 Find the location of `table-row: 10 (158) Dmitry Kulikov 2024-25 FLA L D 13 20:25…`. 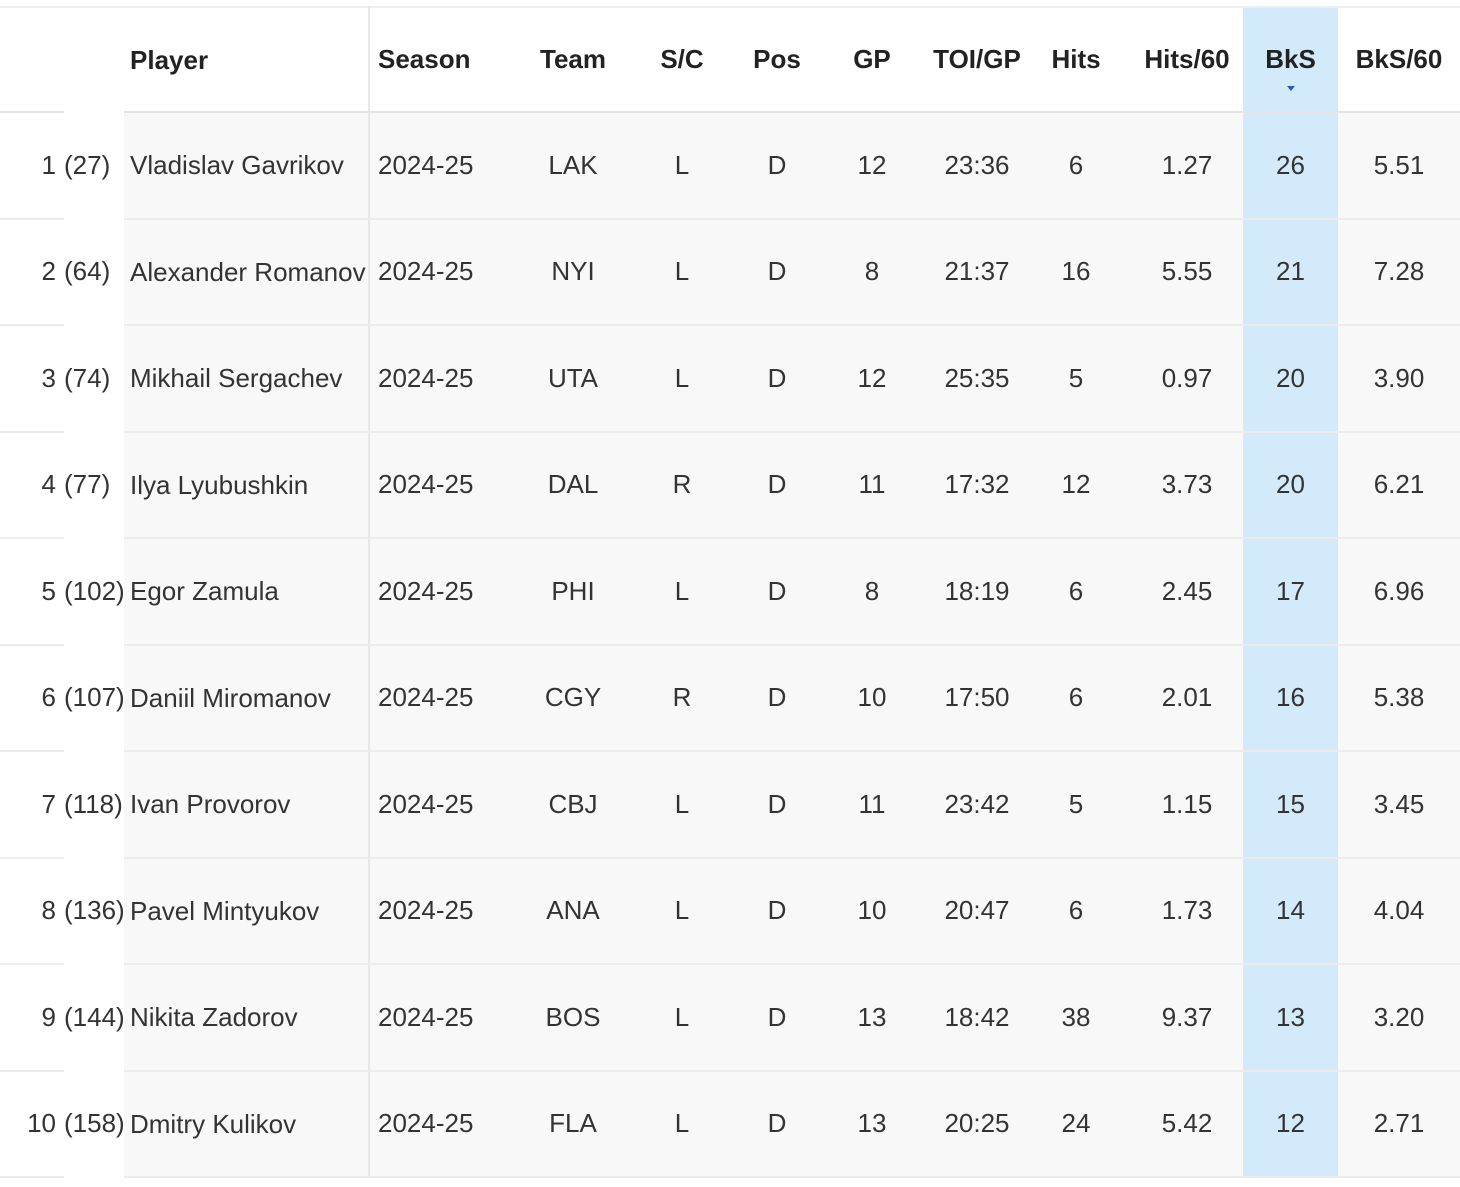

table-row: 10 (158) Dmitry Kulikov 2024-25 FLA L D 13 20:25… is located at coordinates (730, 1124).